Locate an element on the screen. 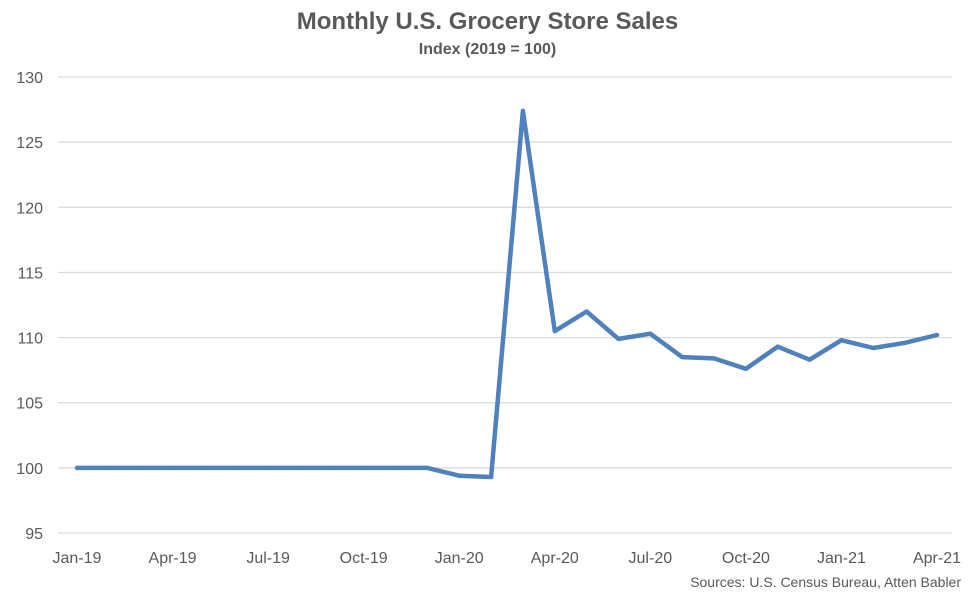  x-tick-label: Jan-19 is located at coordinates (77, 558).